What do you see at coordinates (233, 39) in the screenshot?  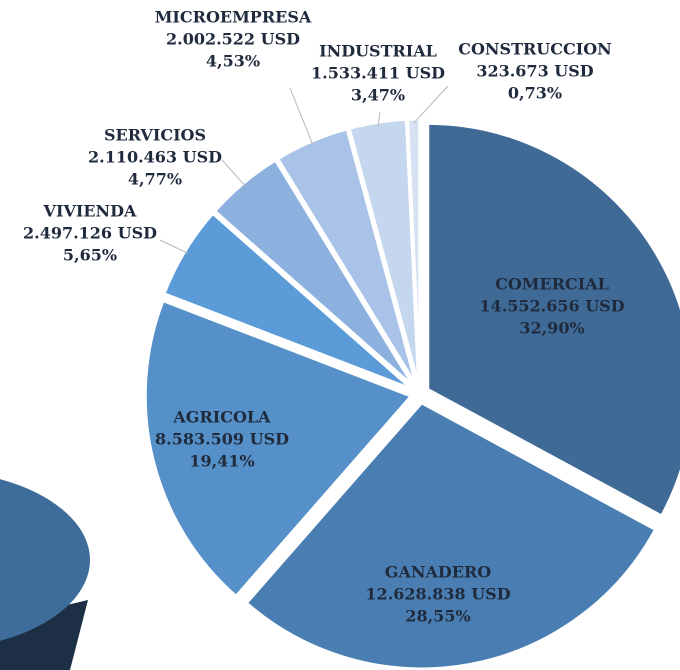 I see `slice-amount-label: 2.002.522 USD` at bounding box center [233, 39].